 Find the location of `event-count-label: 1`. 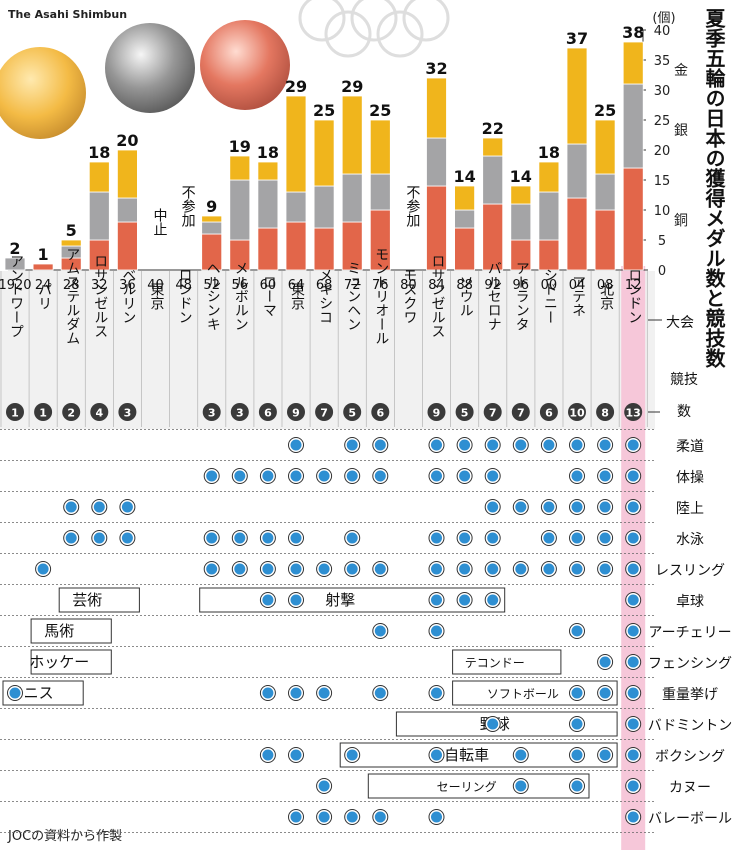

event-count-label: 1 is located at coordinates (15, 413).